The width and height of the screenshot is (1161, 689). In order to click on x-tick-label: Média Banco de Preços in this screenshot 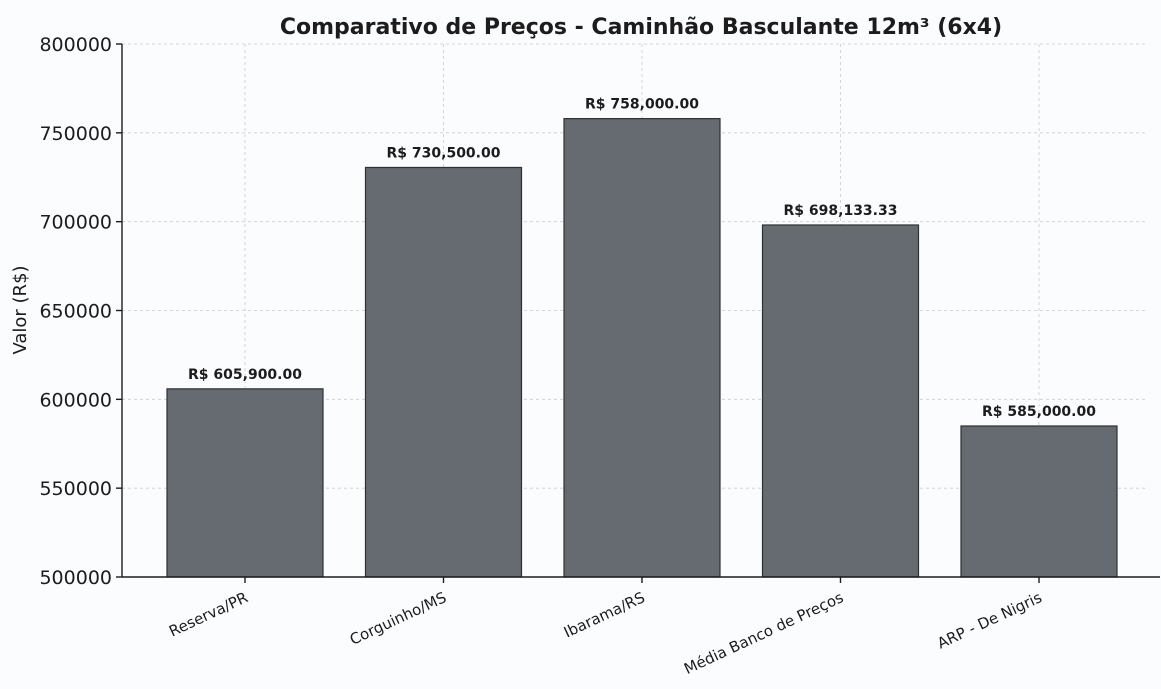, I will do `click(763, 633)`.